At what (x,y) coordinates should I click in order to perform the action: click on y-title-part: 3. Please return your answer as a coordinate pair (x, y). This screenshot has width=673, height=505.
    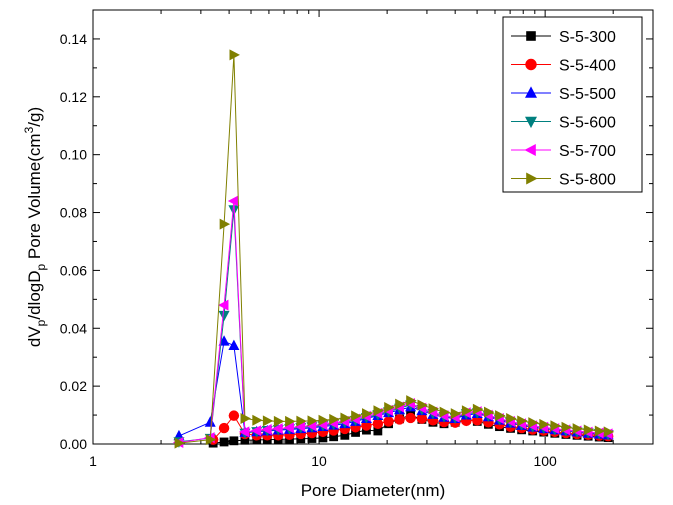
    Looking at the image, I should click on (29, 129).